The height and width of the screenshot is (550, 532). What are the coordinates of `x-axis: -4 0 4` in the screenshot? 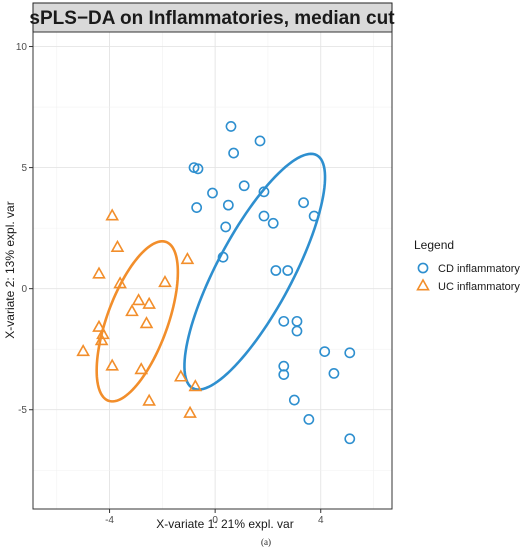 It's located at (214, 517).